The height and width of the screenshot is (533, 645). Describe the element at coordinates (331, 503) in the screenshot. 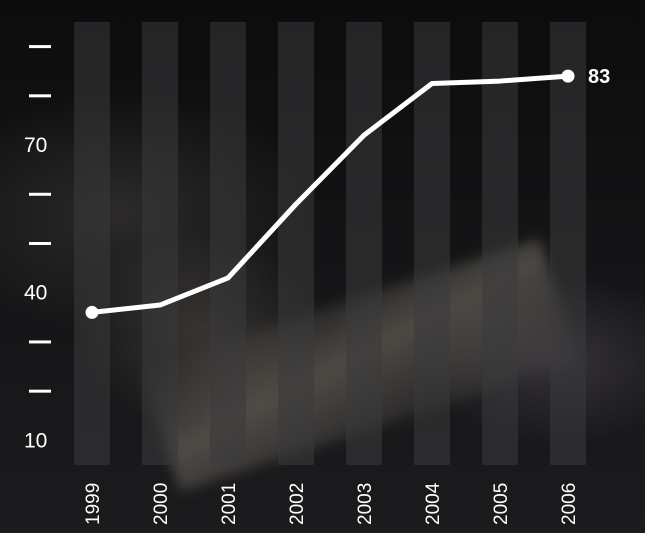

I see `x-axis: 1999 2000 2001 2002 2003 2004 2005 2006` at that location.